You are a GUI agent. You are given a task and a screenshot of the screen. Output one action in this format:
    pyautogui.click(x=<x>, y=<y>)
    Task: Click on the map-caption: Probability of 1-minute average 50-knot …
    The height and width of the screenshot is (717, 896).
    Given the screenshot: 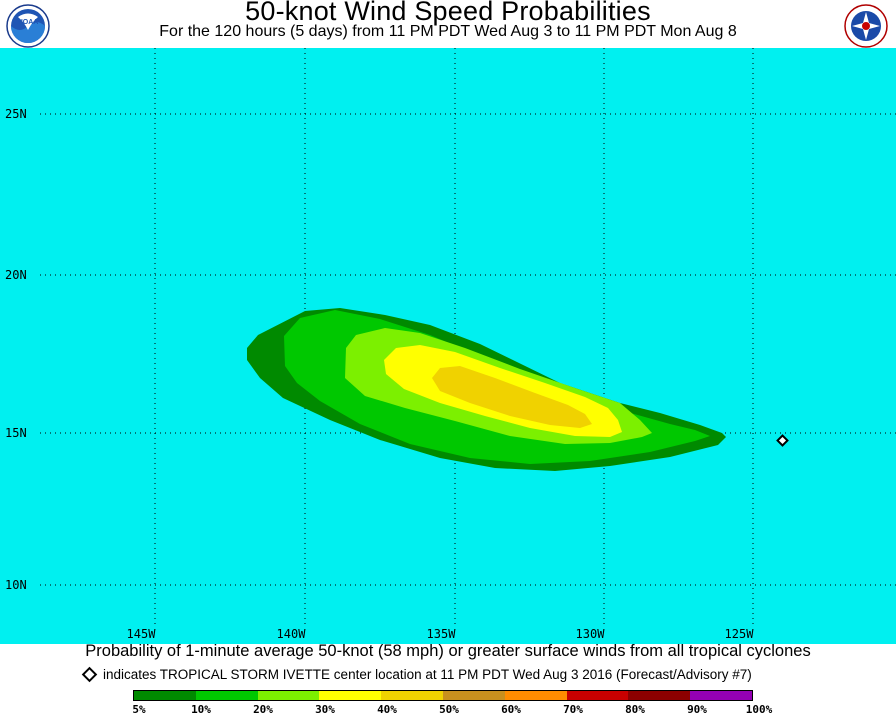 What is the action you would take?
    pyautogui.click(x=448, y=651)
    